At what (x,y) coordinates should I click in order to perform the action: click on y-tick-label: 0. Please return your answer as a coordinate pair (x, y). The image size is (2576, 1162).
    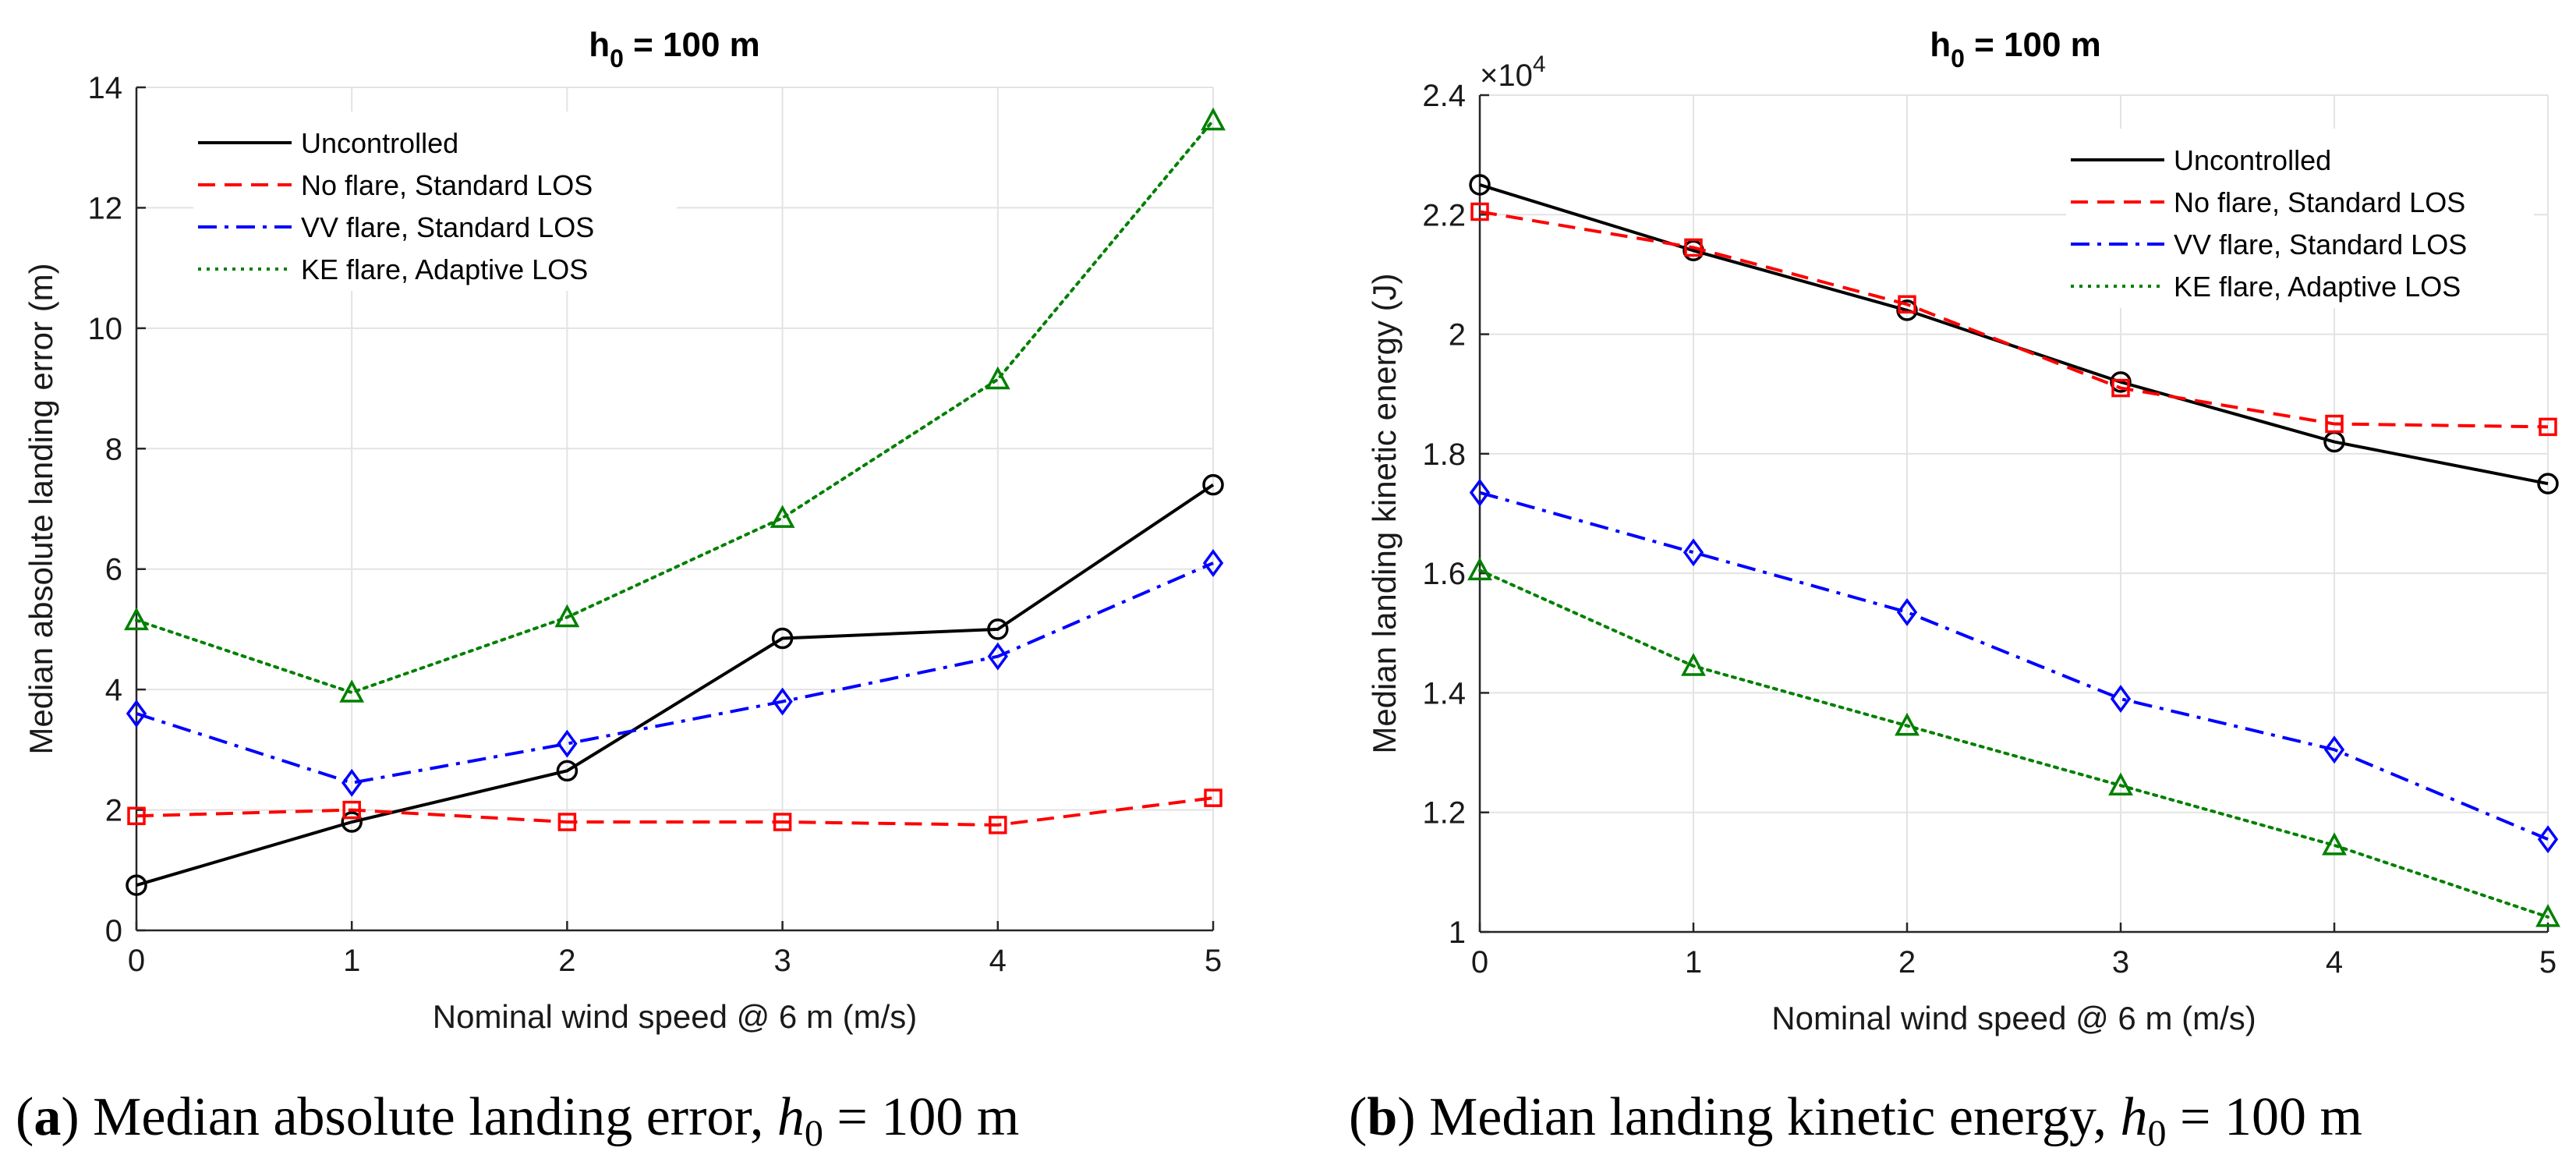
    Looking at the image, I should click on (113, 931).